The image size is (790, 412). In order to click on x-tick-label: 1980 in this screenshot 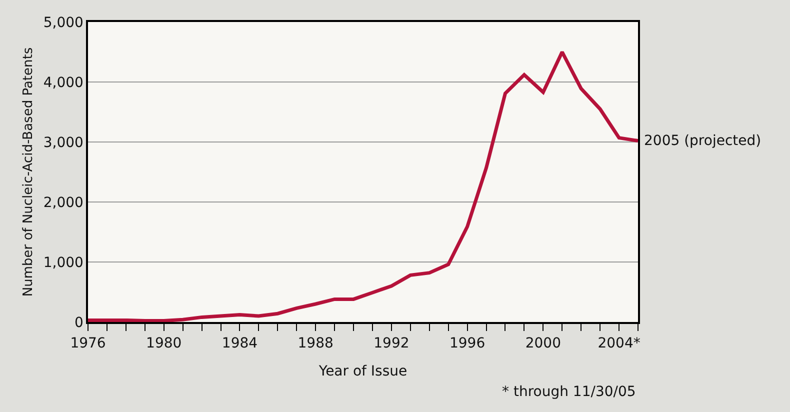, I will do `click(164, 344)`.